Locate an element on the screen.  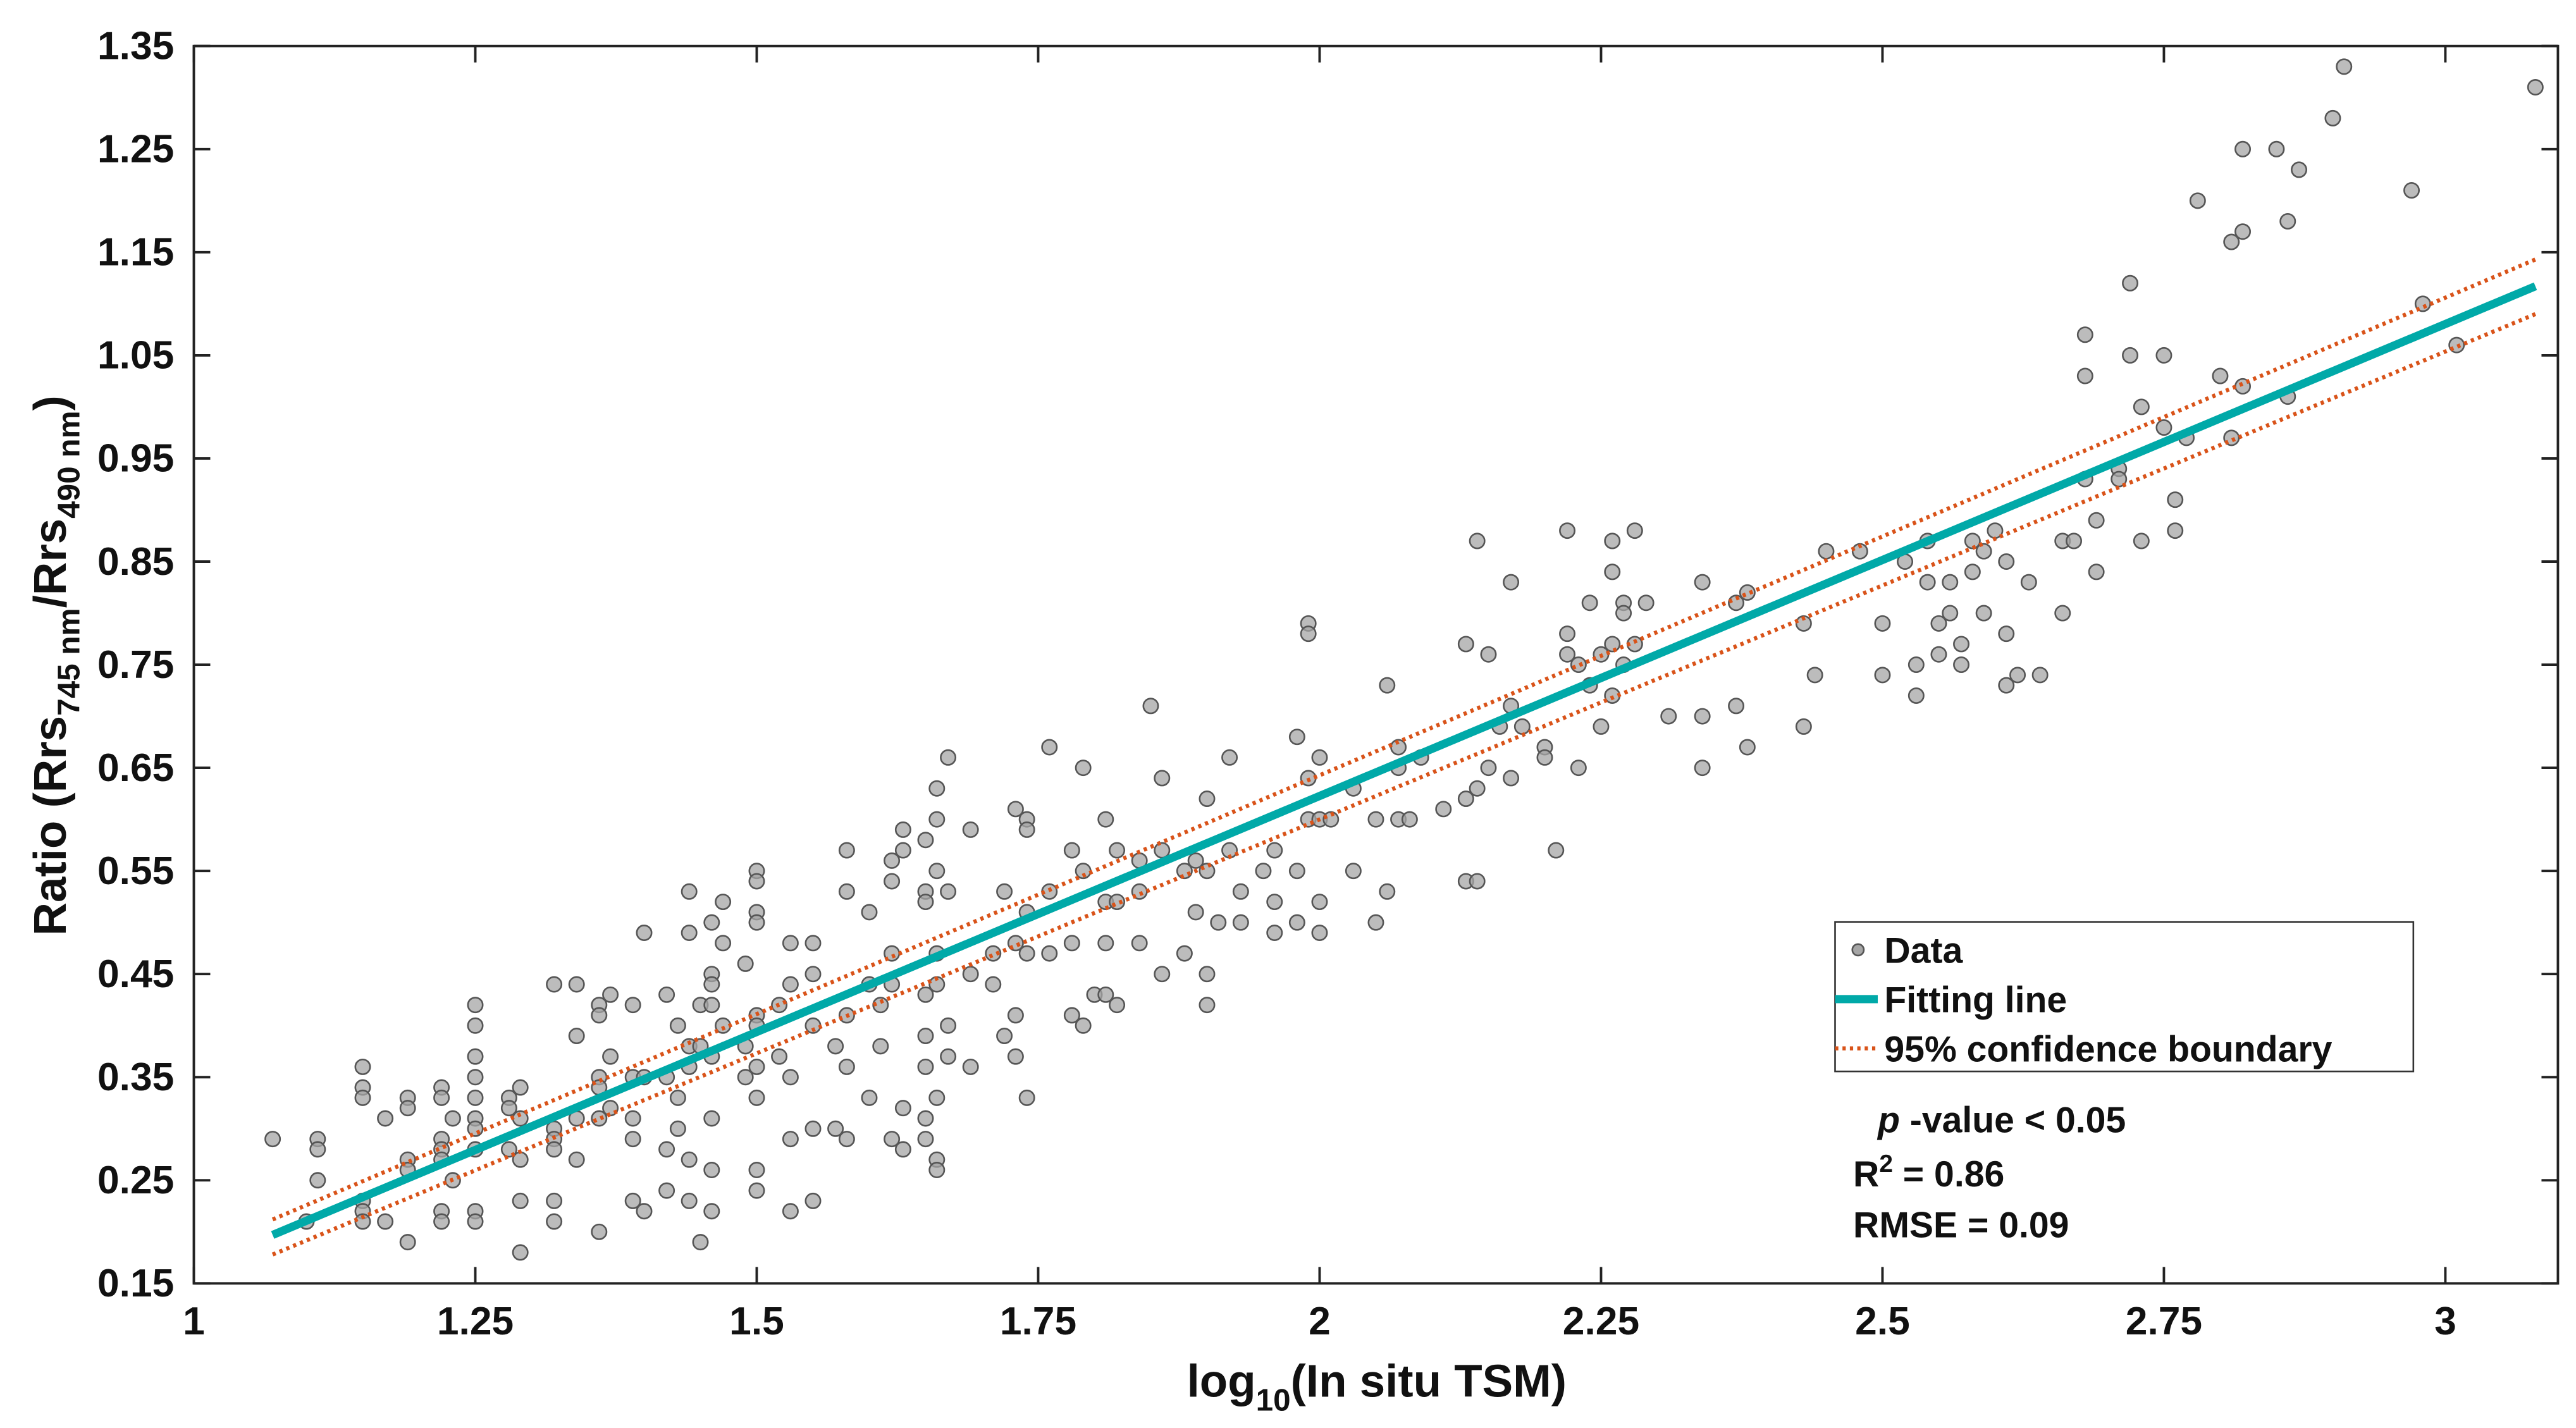
annotation-part: = 0.86 is located at coordinates (1948, 1174).